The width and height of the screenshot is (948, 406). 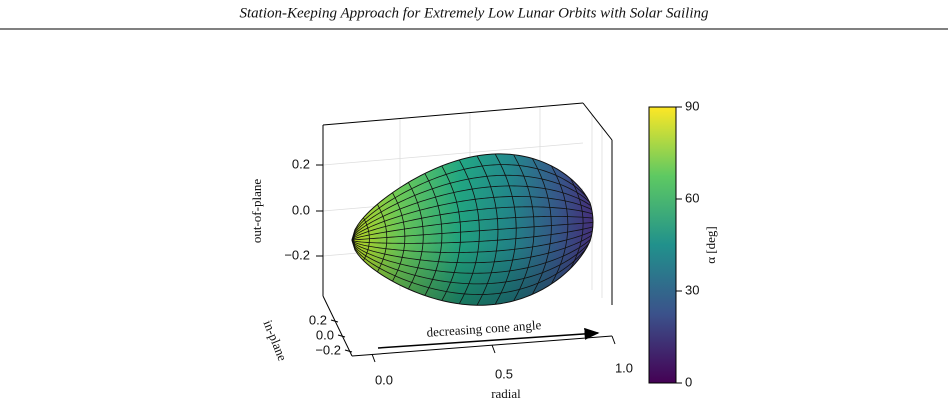 What do you see at coordinates (384, 379) in the screenshot?
I see `x-tick-label: 0.0` at bounding box center [384, 379].